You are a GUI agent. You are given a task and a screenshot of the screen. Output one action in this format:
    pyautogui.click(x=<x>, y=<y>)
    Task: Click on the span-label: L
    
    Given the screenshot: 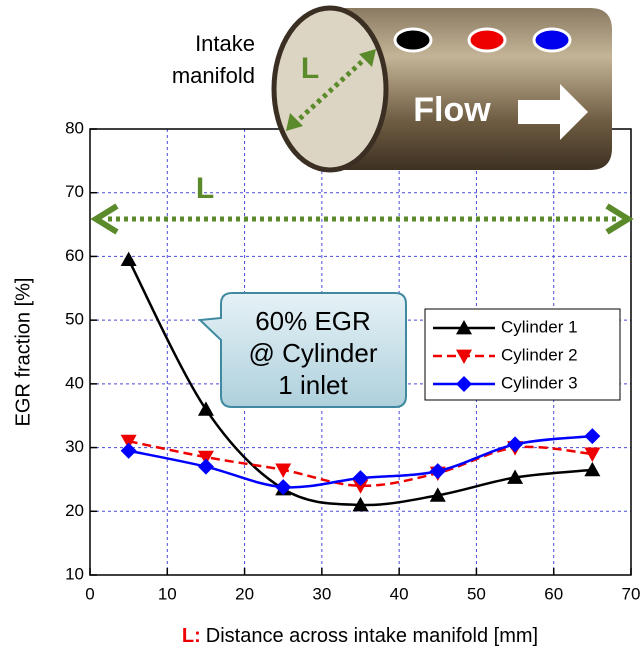 What is the action you would take?
    pyautogui.click(x=205, y=188)
    